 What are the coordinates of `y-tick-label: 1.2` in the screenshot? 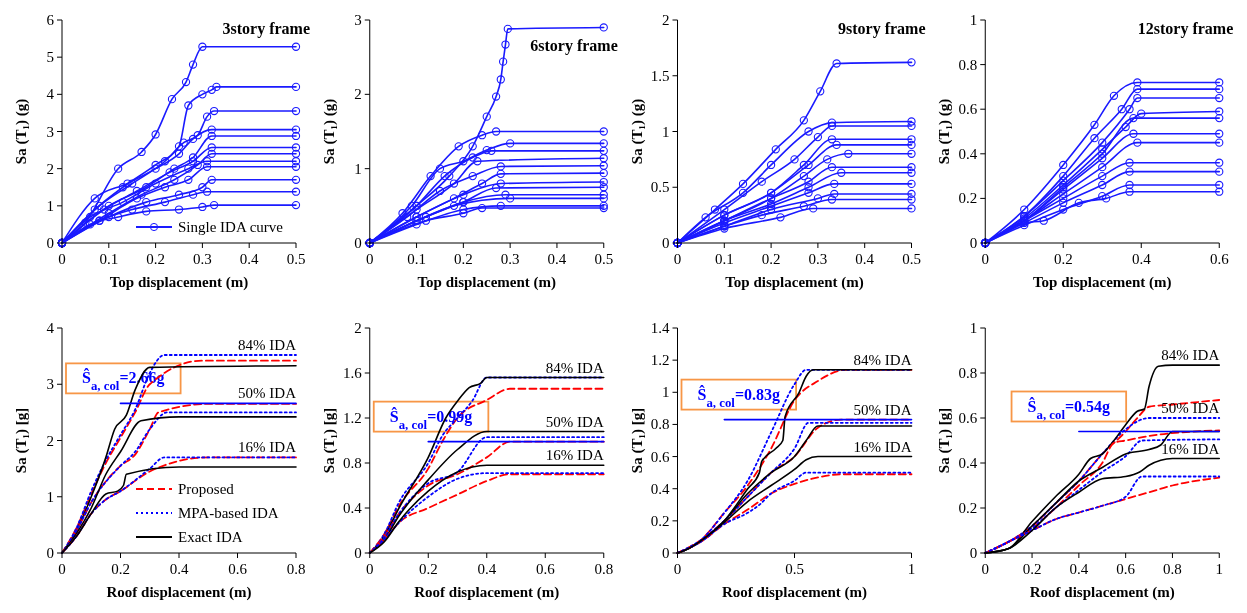 It's located at (660, 360).